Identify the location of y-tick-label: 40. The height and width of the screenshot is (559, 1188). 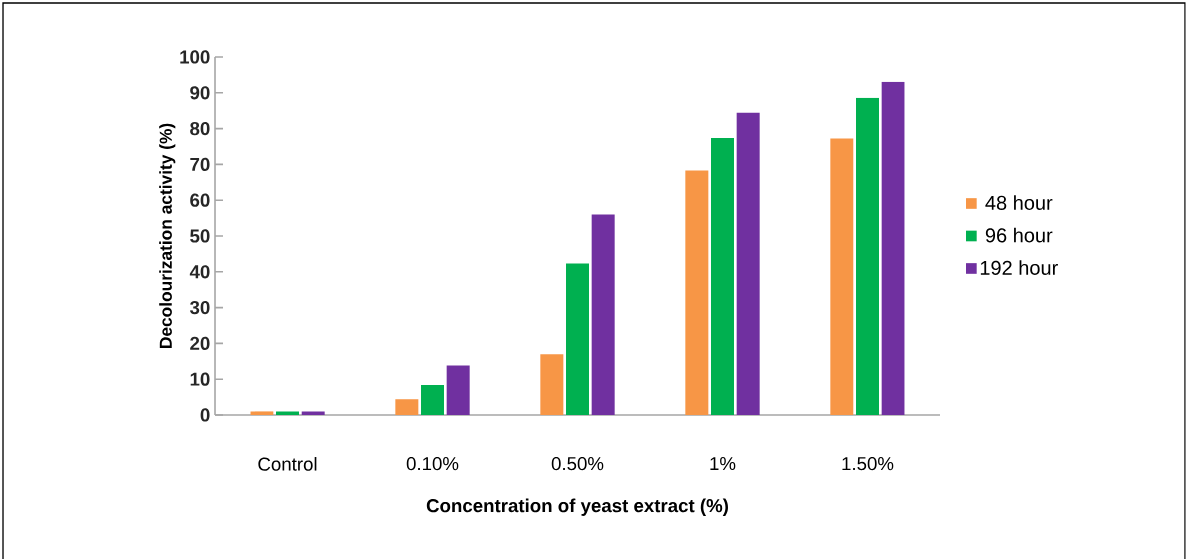
(199, 272).